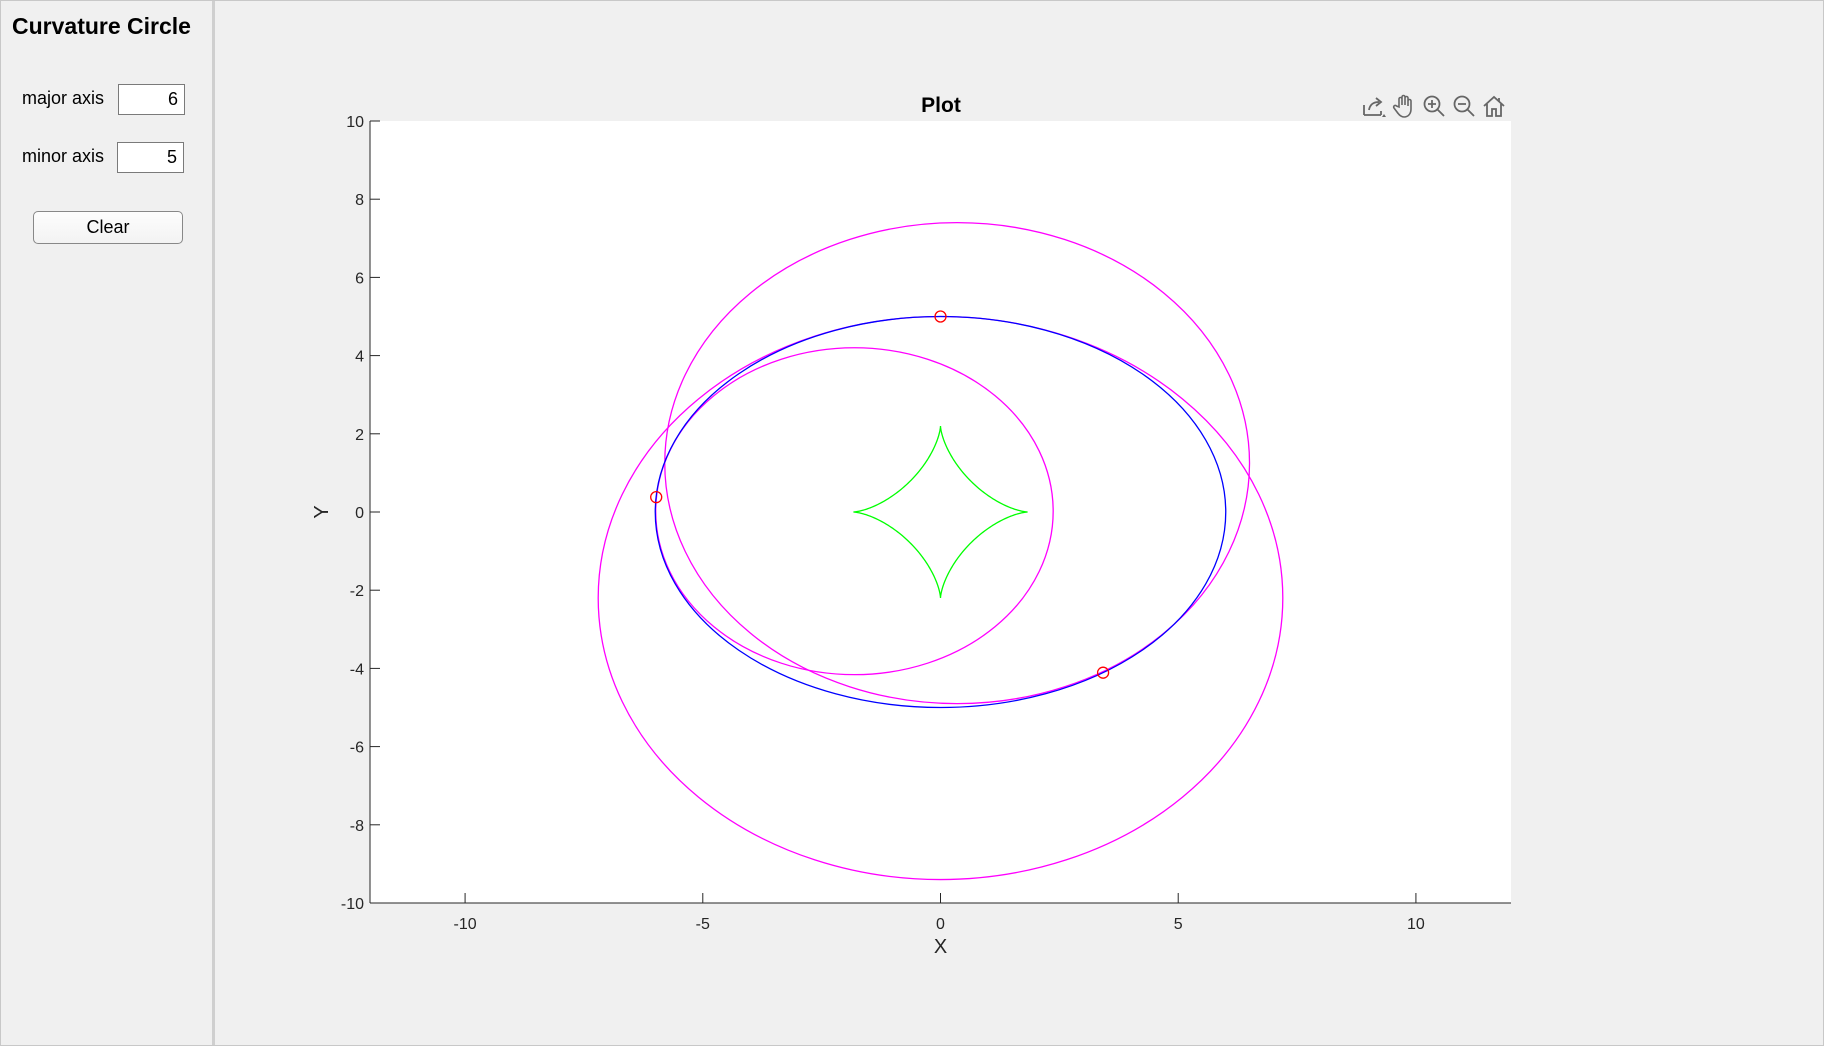 Image resolution: width=1824 pixels, height=1046 pixels. I want to click on y-tick-label: 0, so click(359, 513).